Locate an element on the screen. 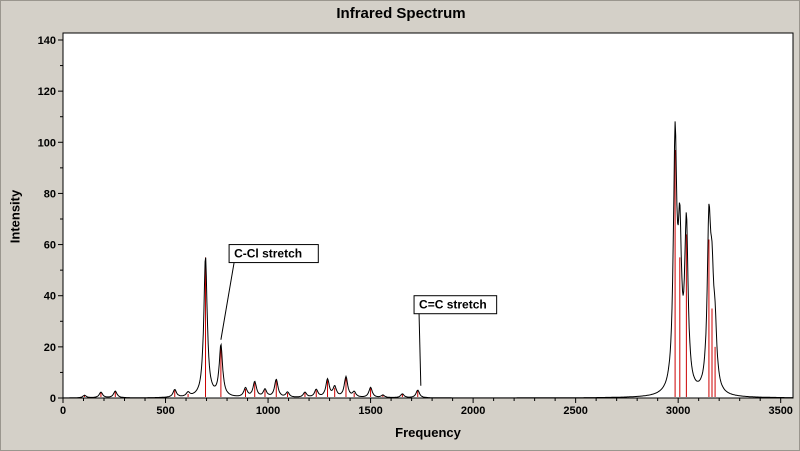 The width and height of the screenshot is (800, 451). y-tick-label: 120 is located at coordinates (47, 92).